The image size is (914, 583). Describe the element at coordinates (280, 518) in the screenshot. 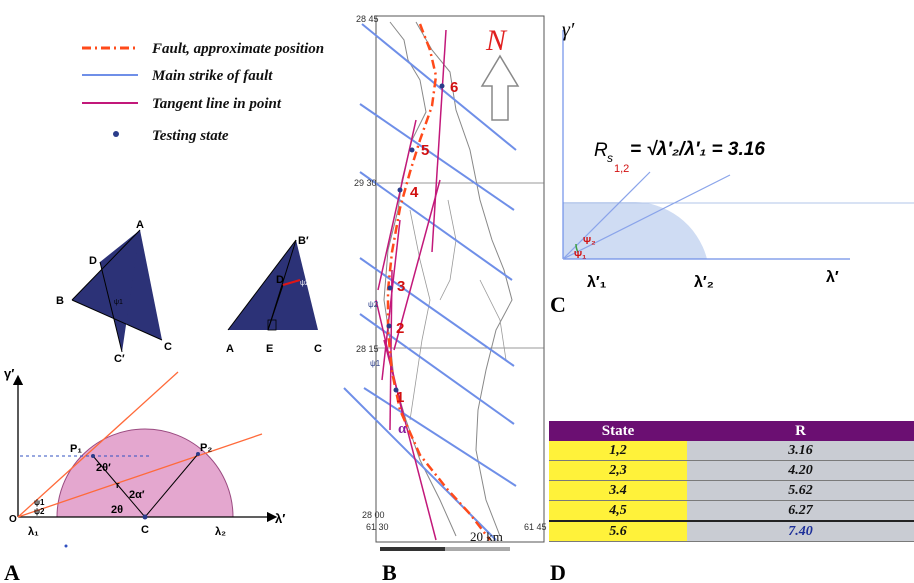

I see `a-x-axis-label: λ′` at that location.